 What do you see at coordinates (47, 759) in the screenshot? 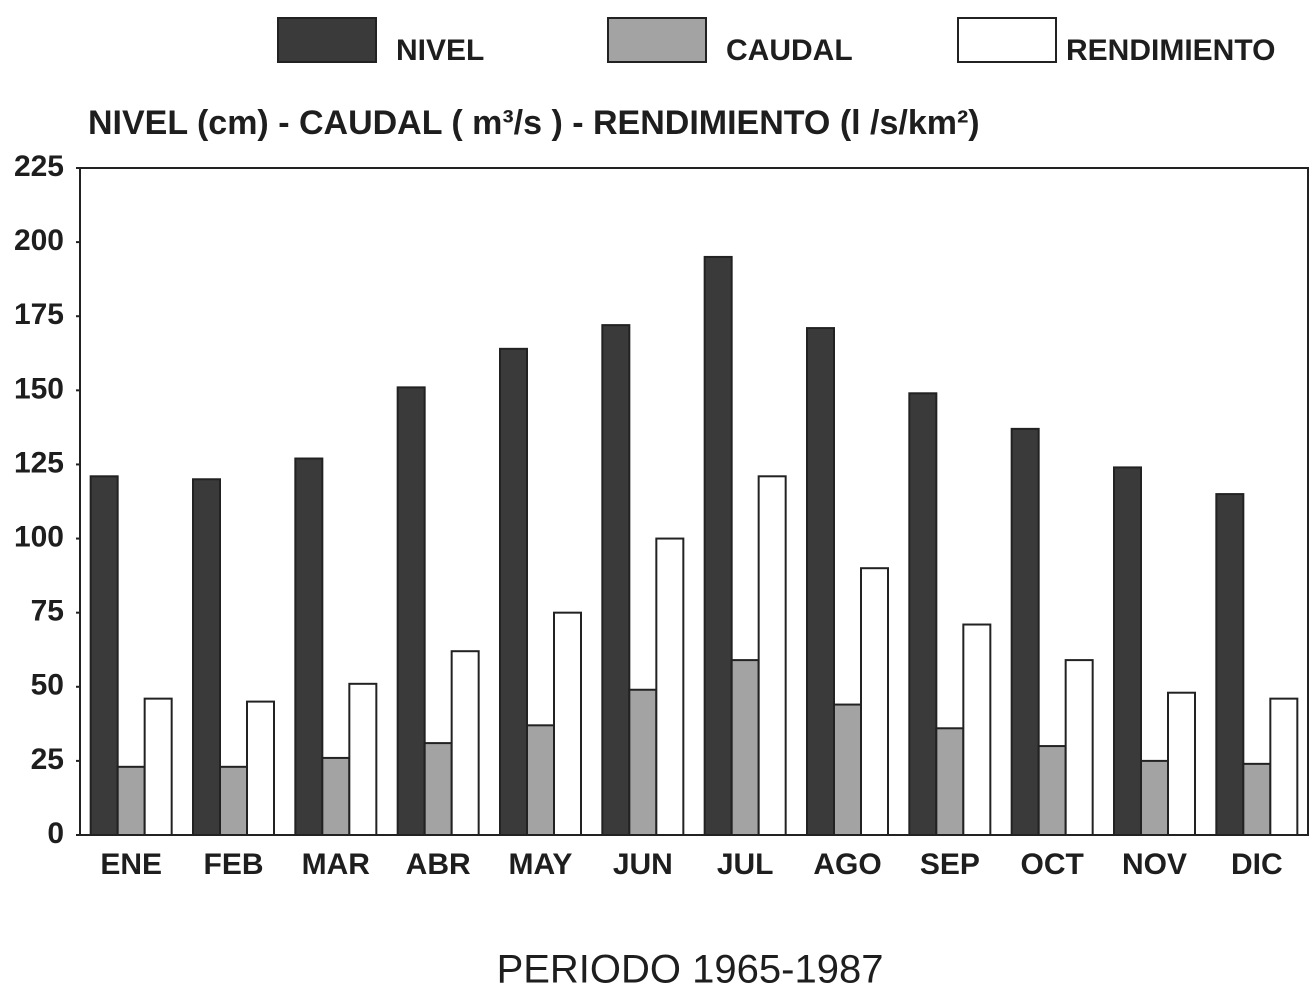
I see `y-tick-label: 25` at bounding box center [47, 759].